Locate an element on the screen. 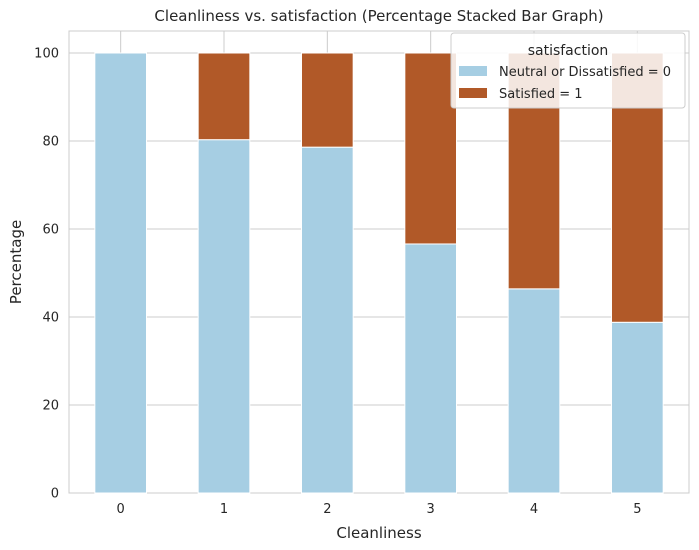  y-tick-label: 0 is located at coordinates (55, 494).